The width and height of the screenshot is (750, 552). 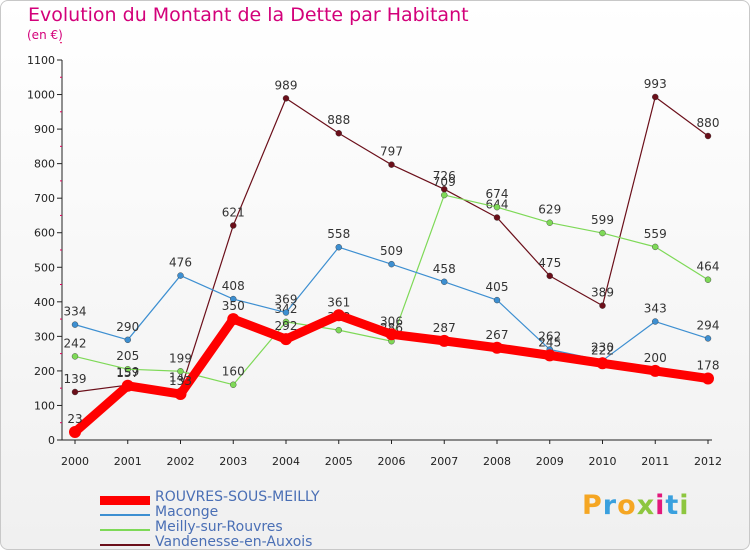 What do you see at coordinates (549, 336) in the screenshot?
I see `data-label: 262` at bounding box center [549, 336].